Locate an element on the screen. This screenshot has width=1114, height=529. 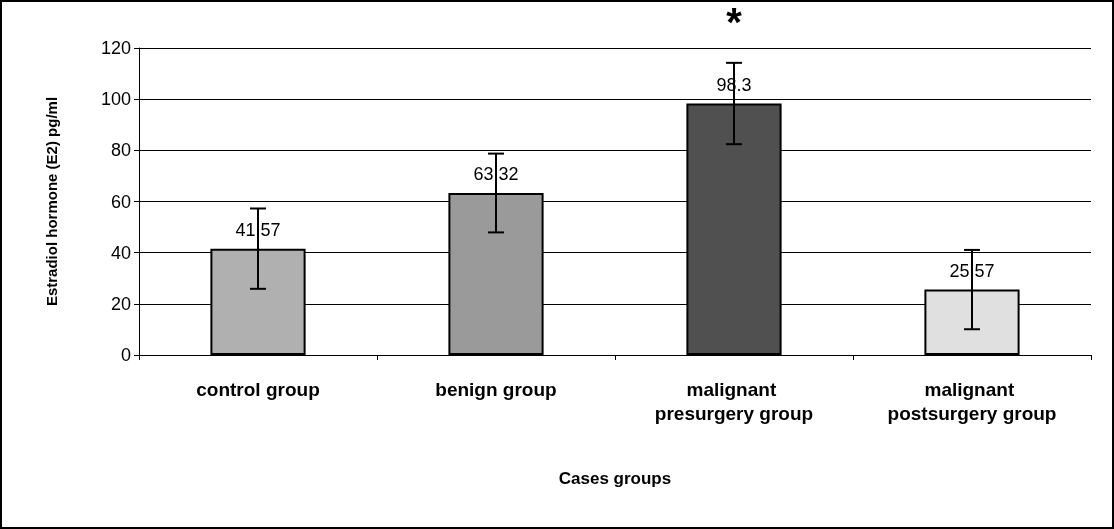
y-tick-label: 20 is located at coordinates (120, 303).